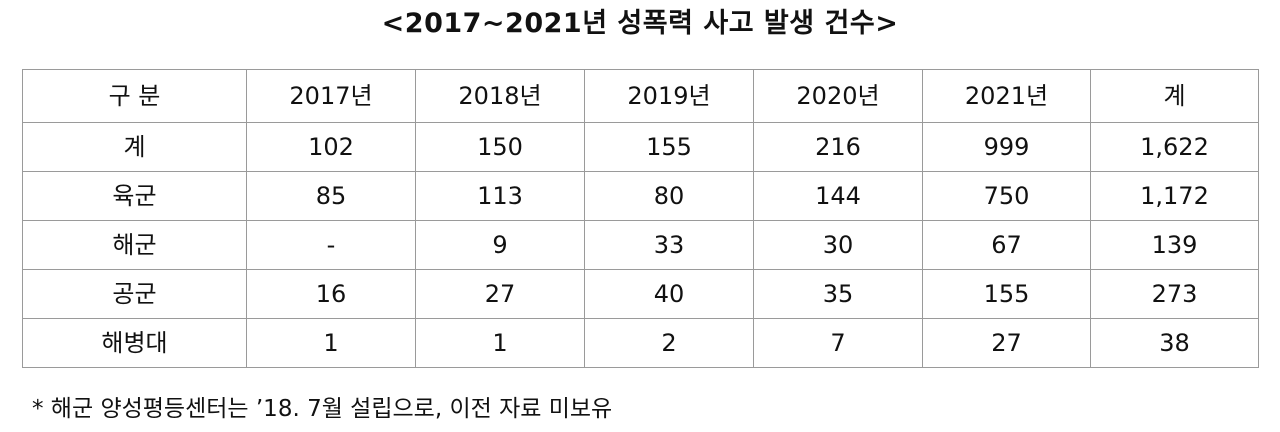  What do you see at coordinates (1006, 196) in the screenshot?
I see `table-cell: 750` at bounding box center [1006, 196].